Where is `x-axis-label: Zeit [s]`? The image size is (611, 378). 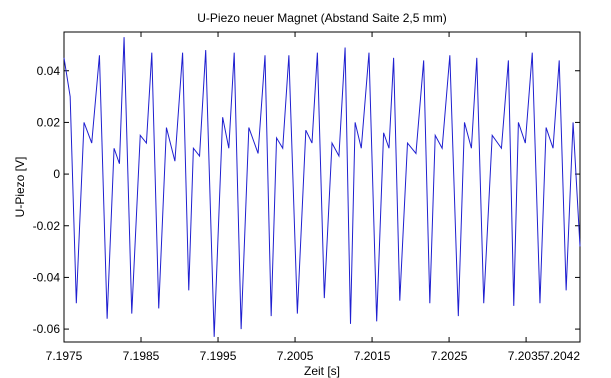 x-axis-label: Zeit [s] is located at coordinates (322, 371).